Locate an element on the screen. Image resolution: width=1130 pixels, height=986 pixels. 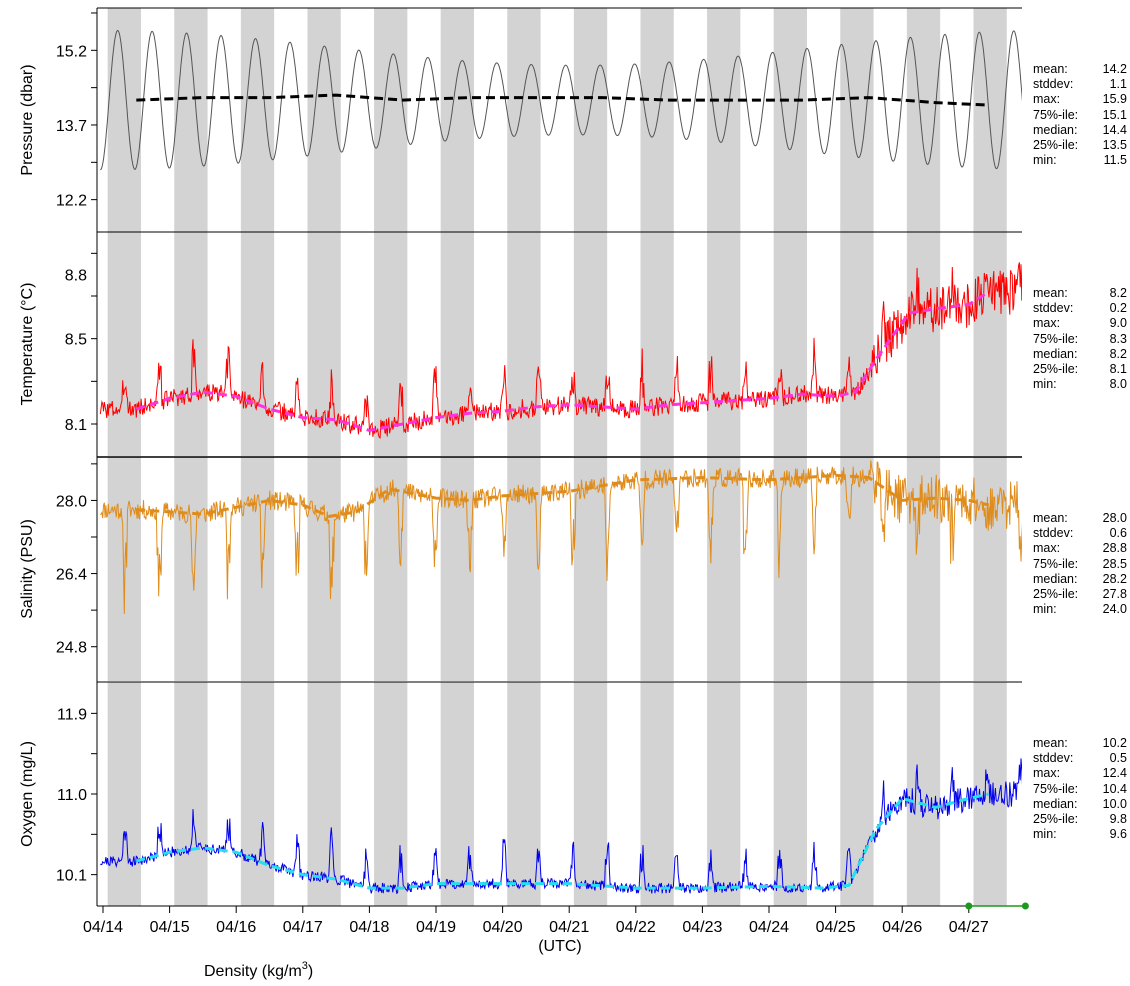
stats-row: mean: 28.0 is located at coordinates (1080, 518).